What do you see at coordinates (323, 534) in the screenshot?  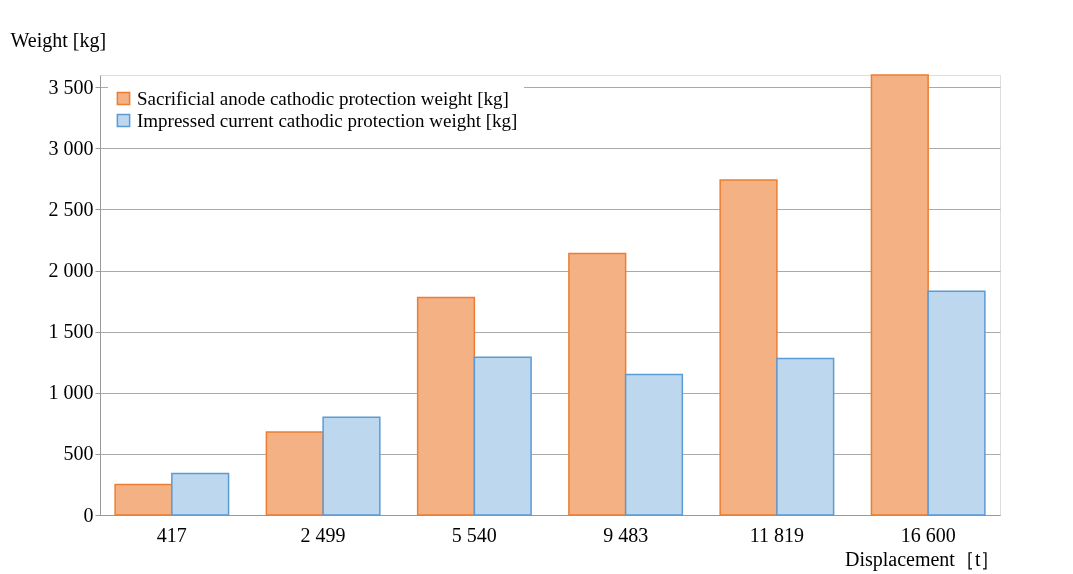 I see `x-tick-label: 2 499` at bounding box center [323, 534].